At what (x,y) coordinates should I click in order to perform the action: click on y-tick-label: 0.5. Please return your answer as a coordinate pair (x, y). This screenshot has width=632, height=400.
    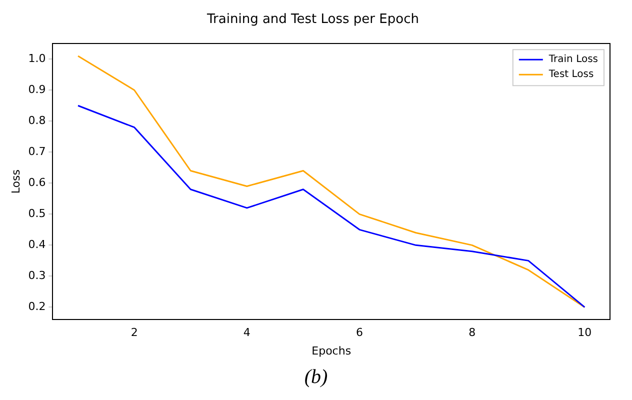
    Looking at the image, I should click on (37, 213).